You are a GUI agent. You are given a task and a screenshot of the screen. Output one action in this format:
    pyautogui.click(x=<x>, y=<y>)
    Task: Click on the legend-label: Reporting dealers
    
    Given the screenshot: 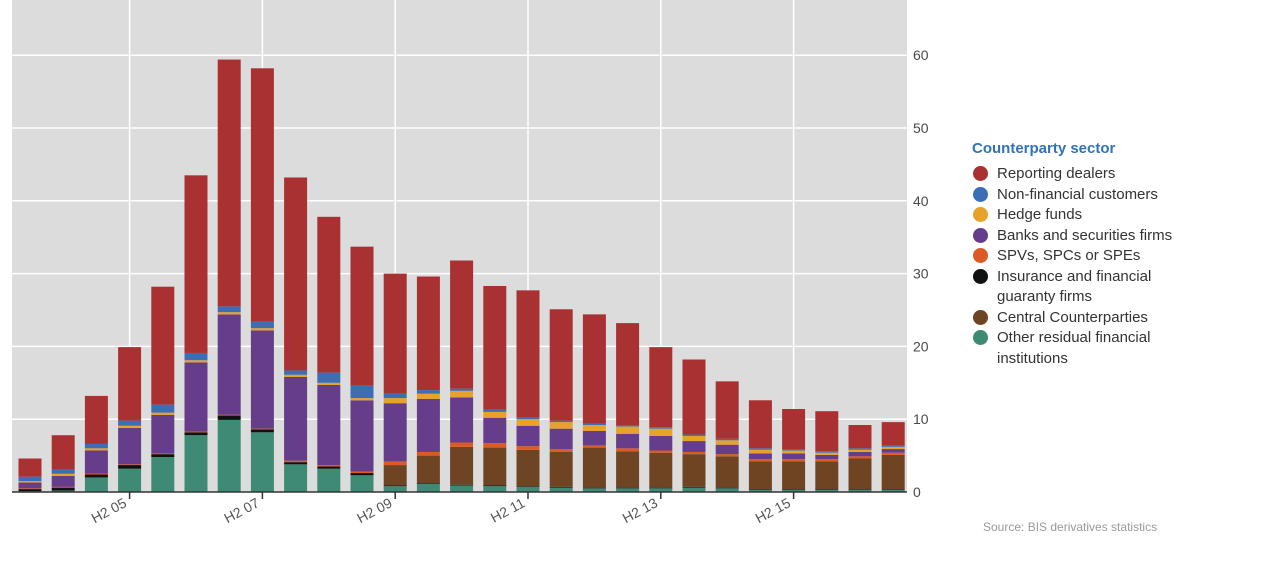 What is the action you would take?
    pyautogui.click(x=1056, y=173)
    